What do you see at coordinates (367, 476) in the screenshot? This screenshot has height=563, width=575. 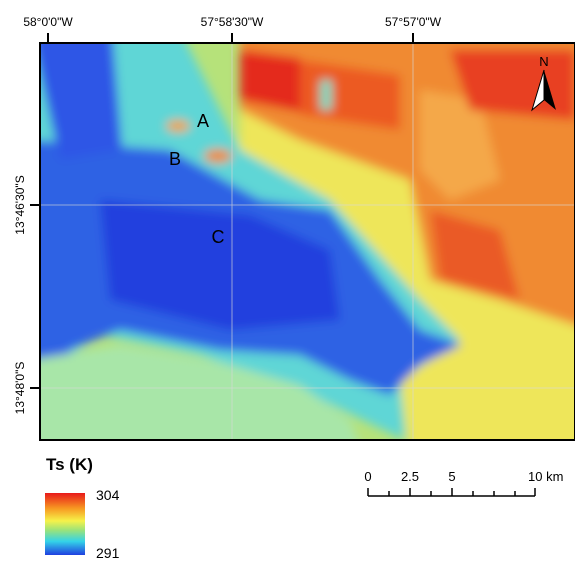 I see `scale-label: 0` at bounding box center [367, 476].